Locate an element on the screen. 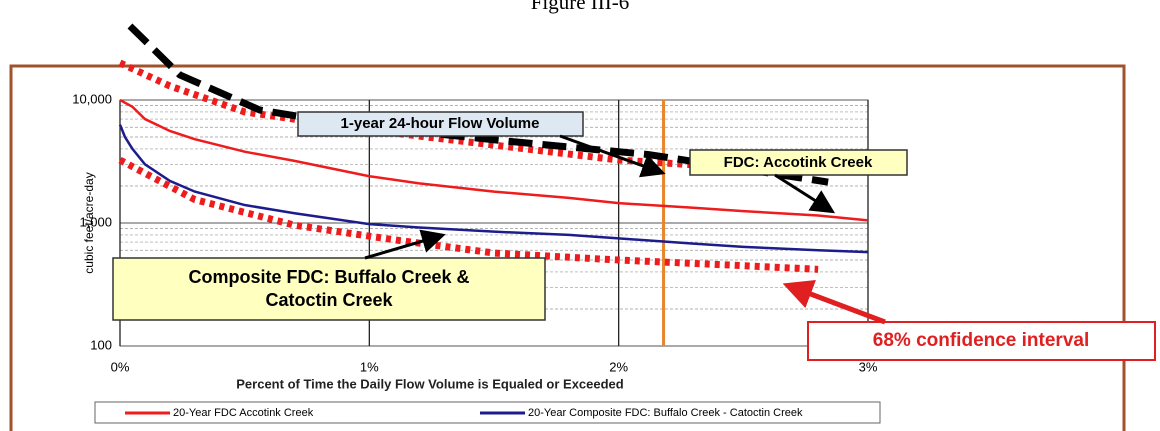 The height and width of the screenshot is (431, 1160). x-tick-label: 2% is located at coordinates (618, 366).